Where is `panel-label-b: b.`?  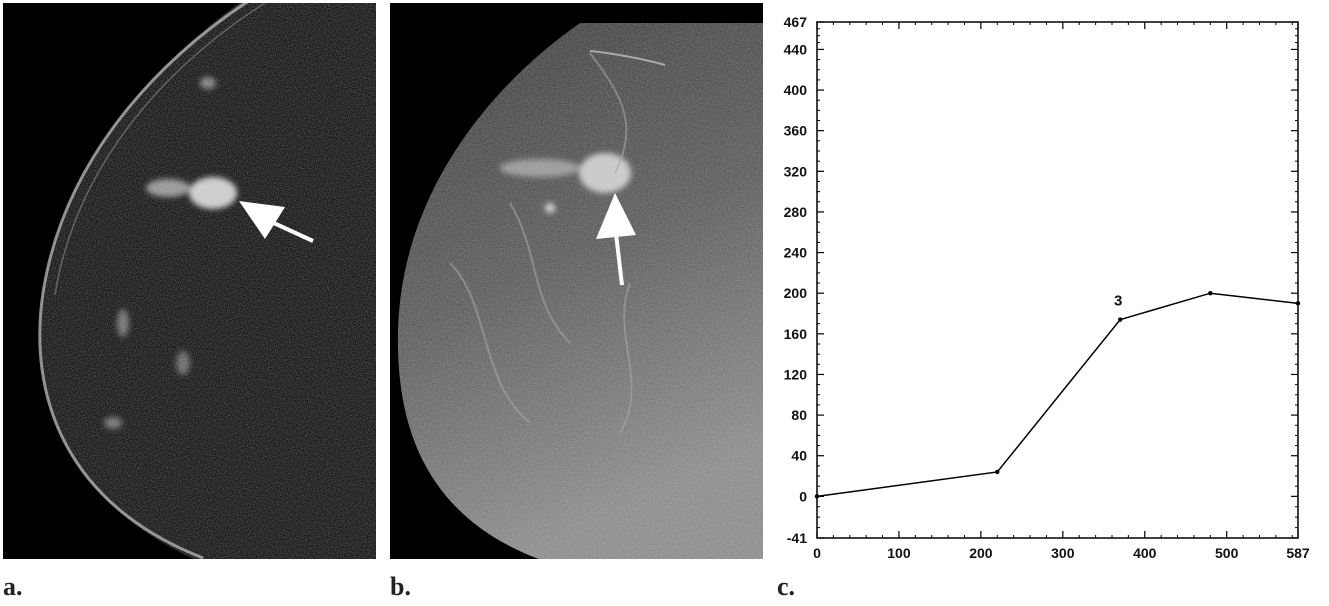 panel-label-b: b. is located at coordinates (400, 586).